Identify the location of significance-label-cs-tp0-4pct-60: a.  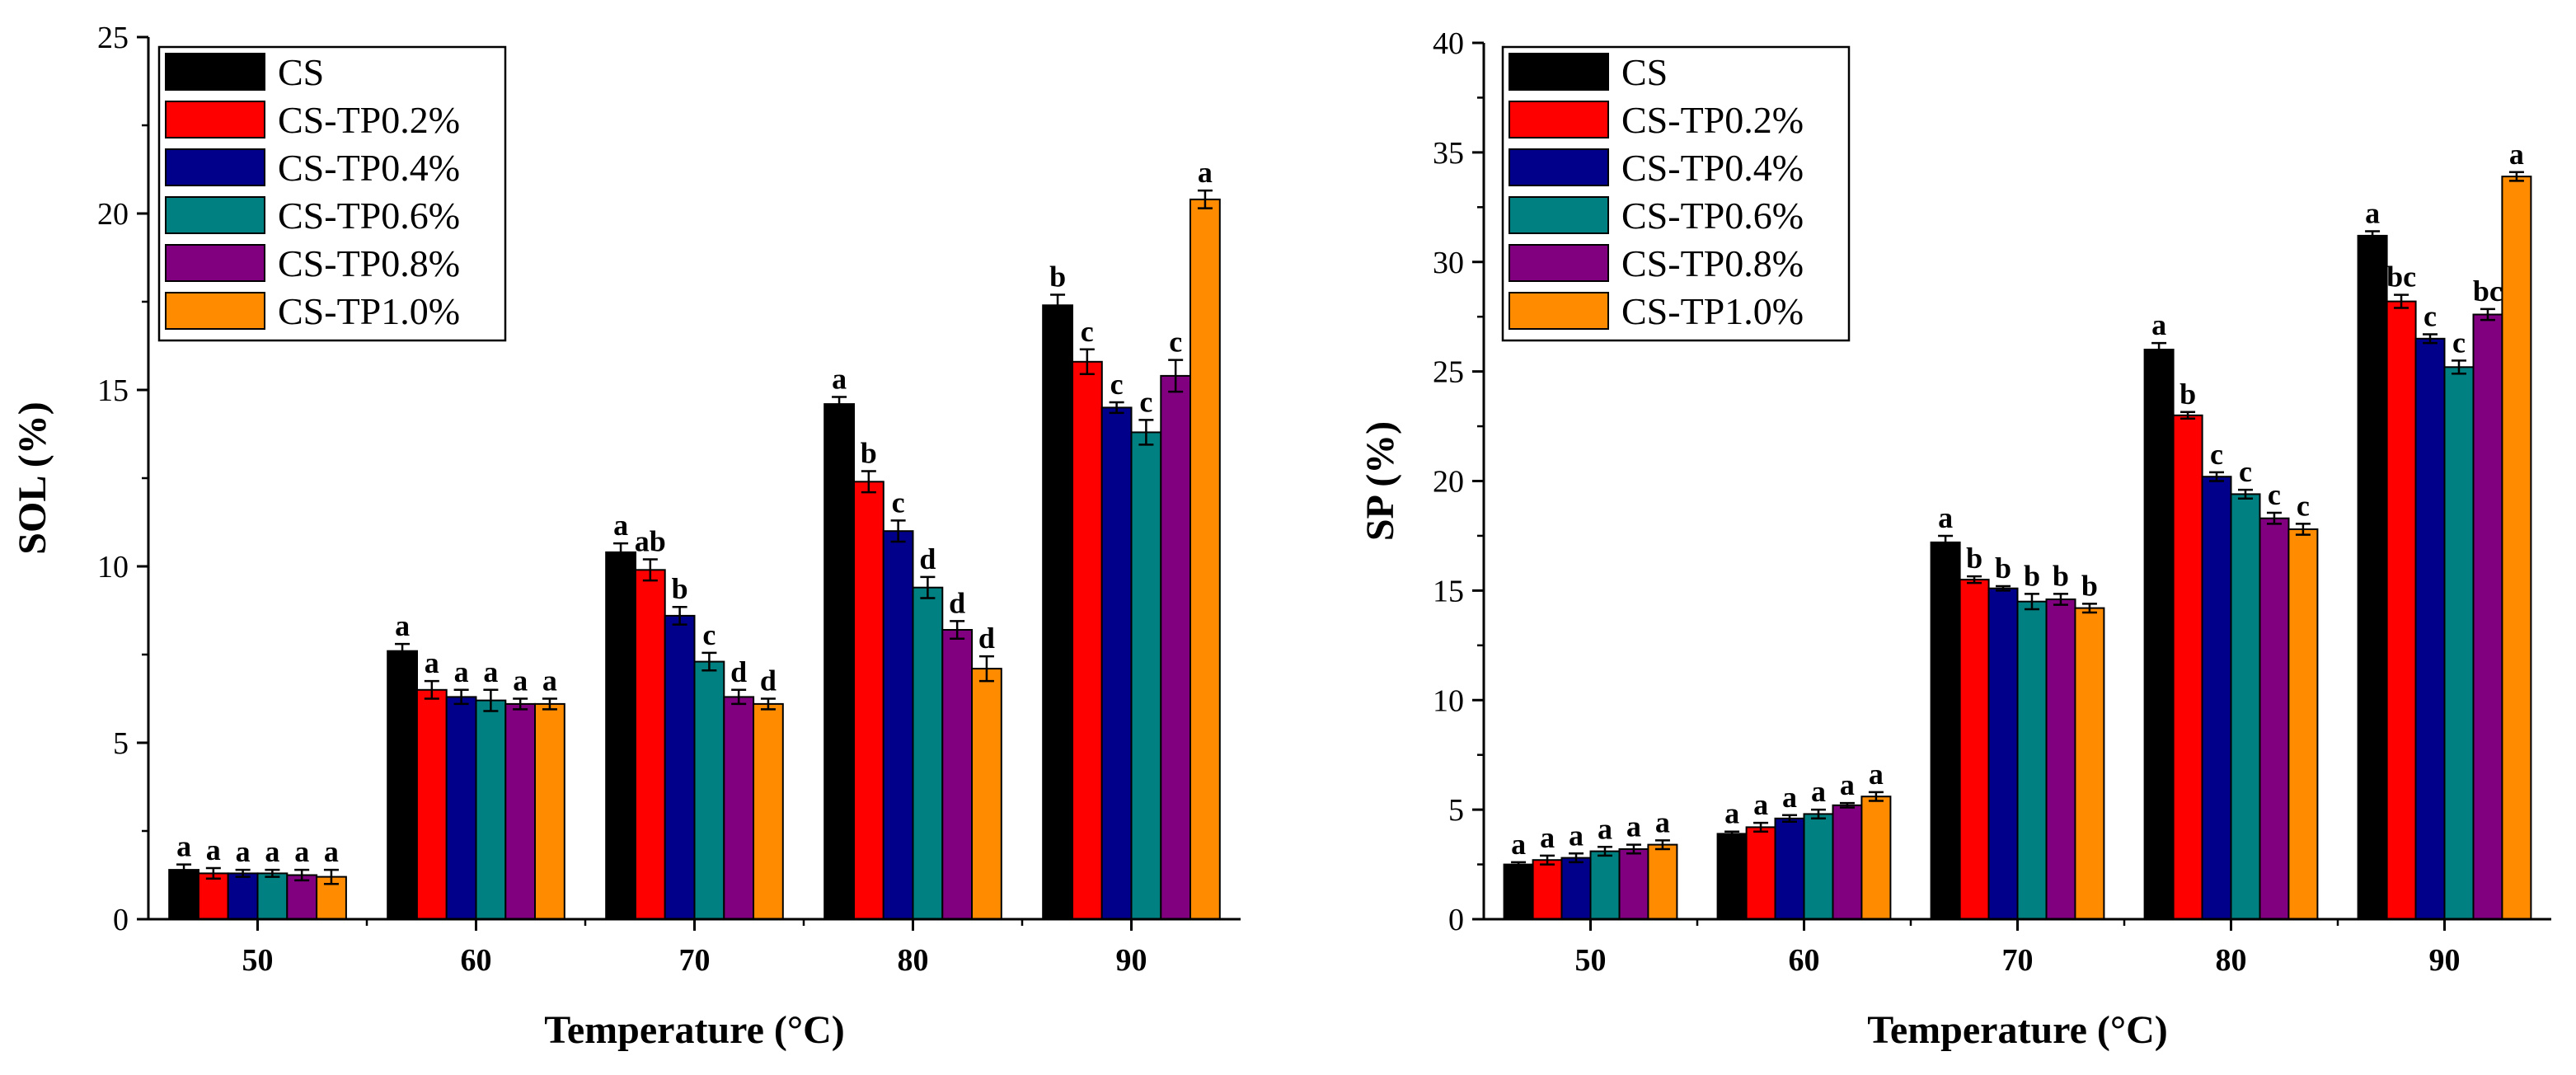
(1789, 797).